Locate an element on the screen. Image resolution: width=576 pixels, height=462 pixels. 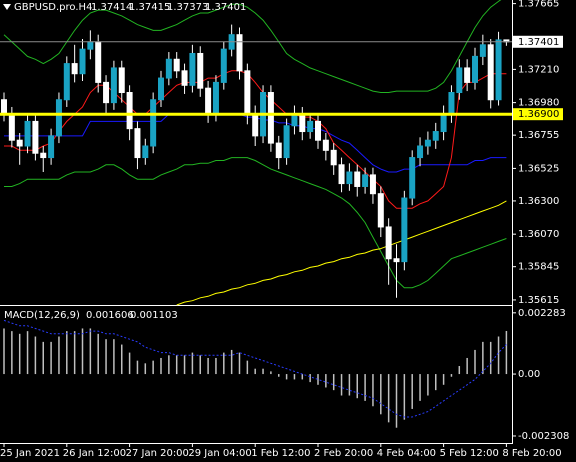
y-tick-label: 1.37665 is located at coordinates (538, 5).